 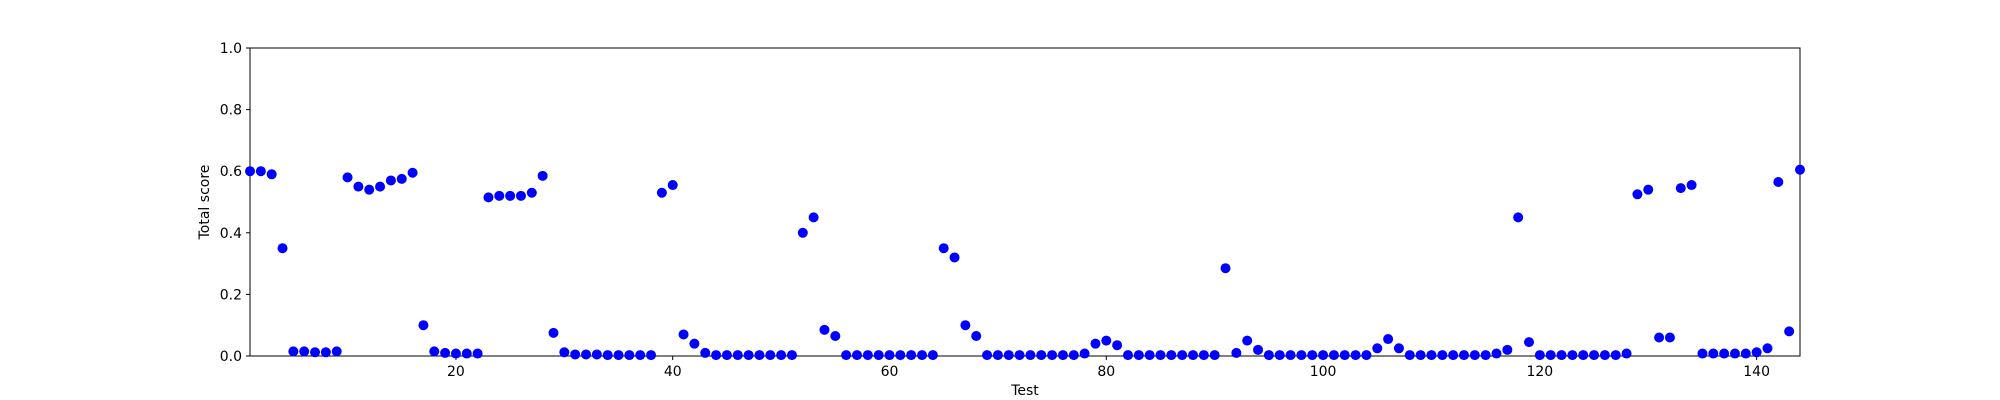 What do you see at coordinates (1106, 372) in the screenshot?
I see `x-tick-label: 80` at bounding box center [1106, 372].